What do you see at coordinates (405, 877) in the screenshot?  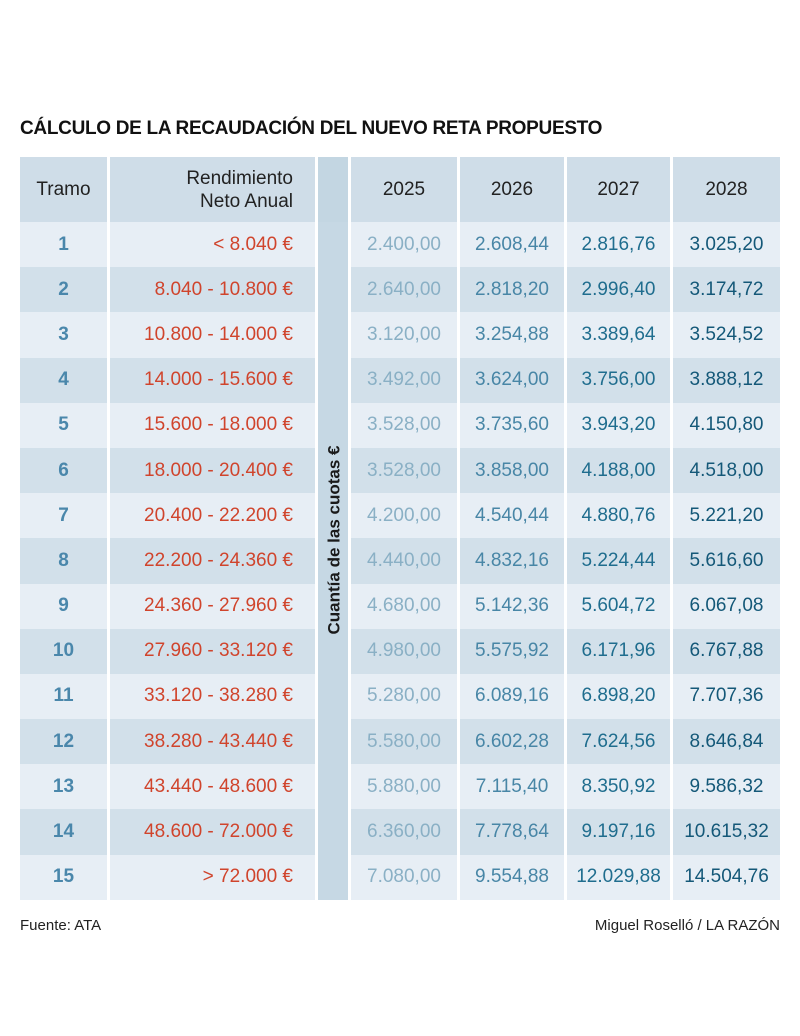 I see `value-2025-cell: 7.080,00` at bounding box center [405, 877].